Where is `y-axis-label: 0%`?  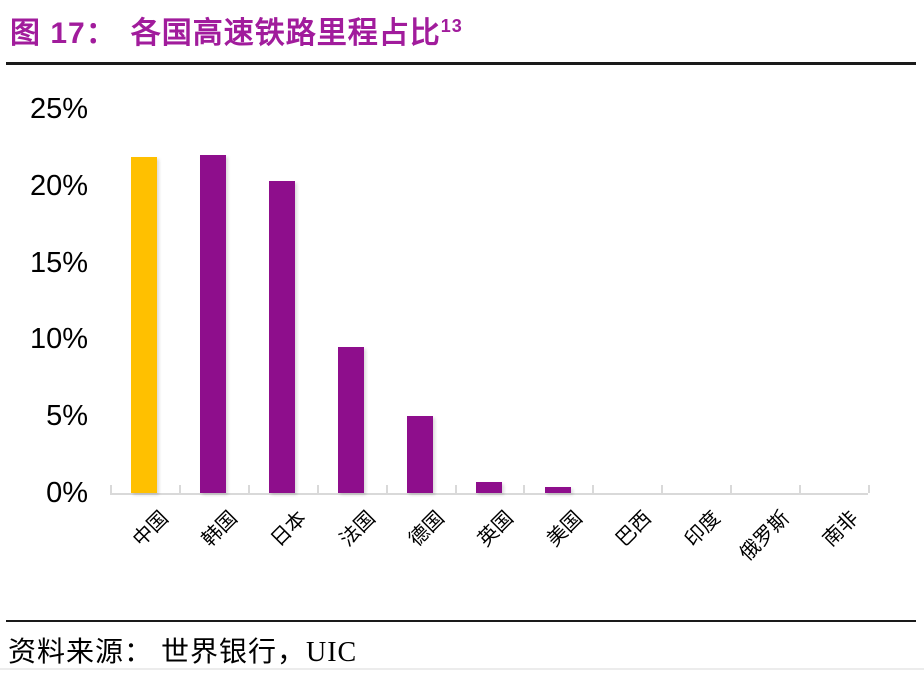
y-axis-label: 0% is located at coordinates (67, 493).